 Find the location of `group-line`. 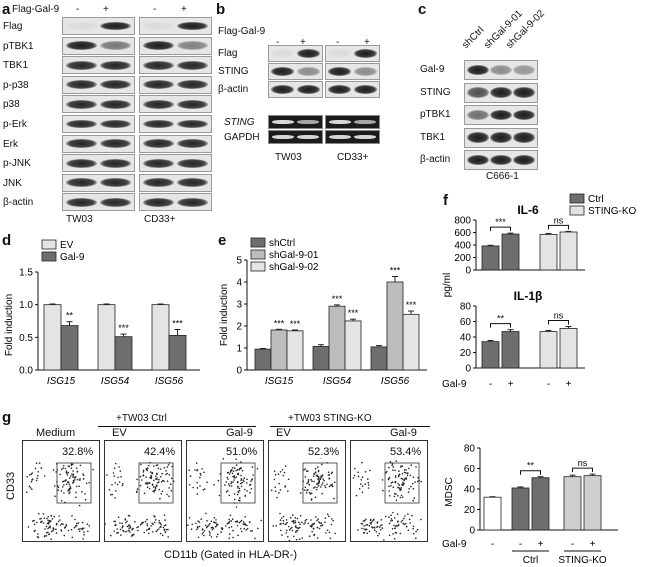

group-line is located at coordinates (350, 426).